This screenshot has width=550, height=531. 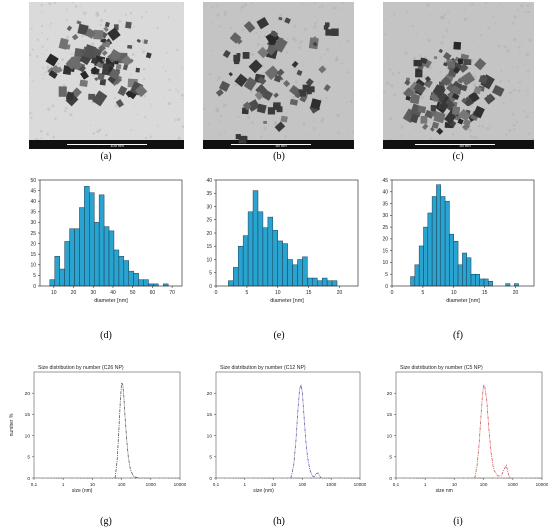 I want to click on caption-d: (d), so click(x=106, y=335).